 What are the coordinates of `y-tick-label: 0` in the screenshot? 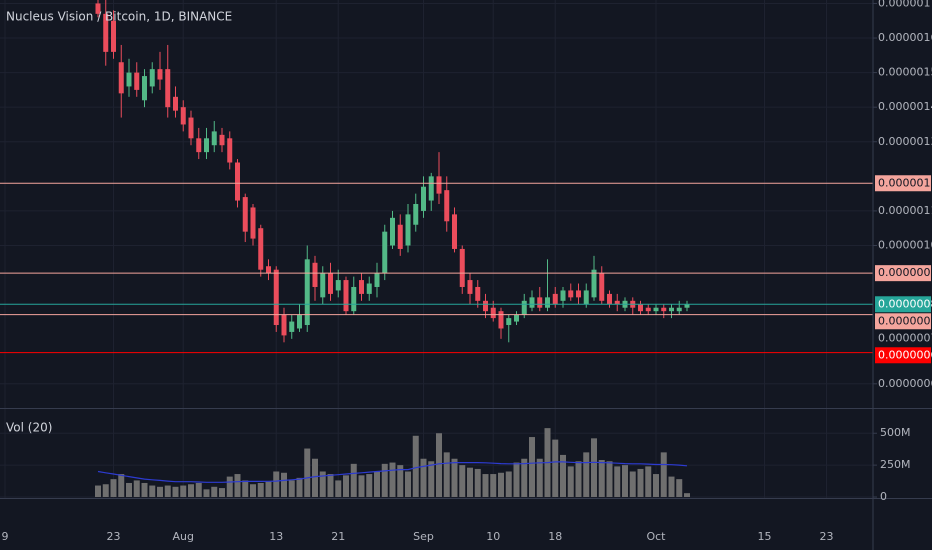 It's located at (883, 496).